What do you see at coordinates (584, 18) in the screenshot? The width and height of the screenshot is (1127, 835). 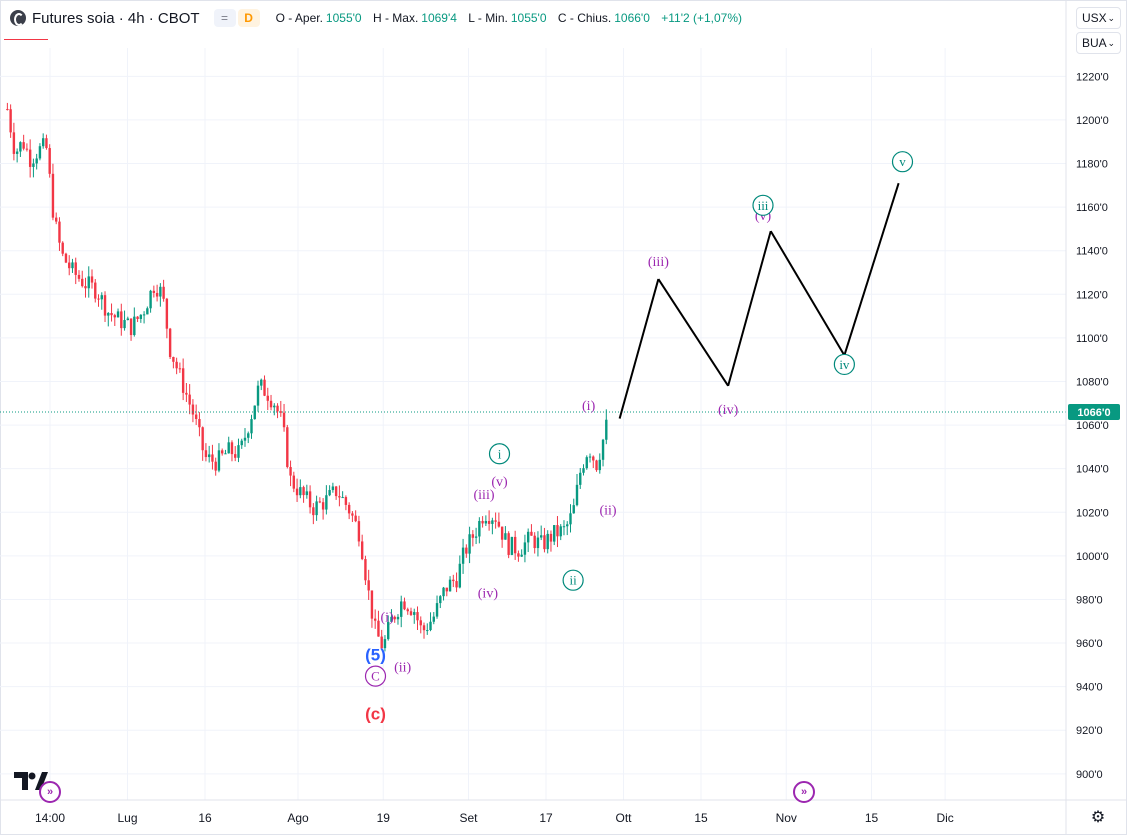 I see `close-label: C - Chius.` at bounding box center [584, 18].